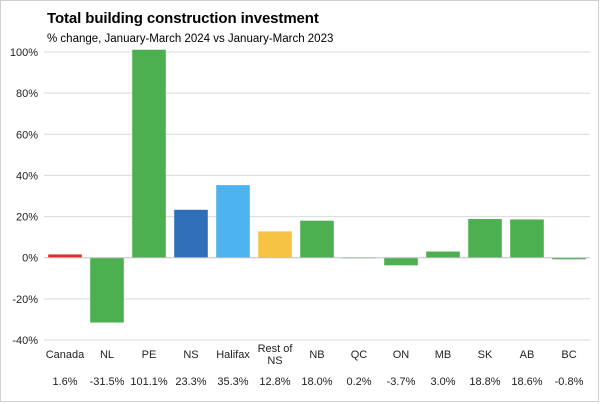 The width and height of the screenshot is (601, 404). Describe the element at coordinates (401, 261) in the screenshot. I see `bar-on` at that location.